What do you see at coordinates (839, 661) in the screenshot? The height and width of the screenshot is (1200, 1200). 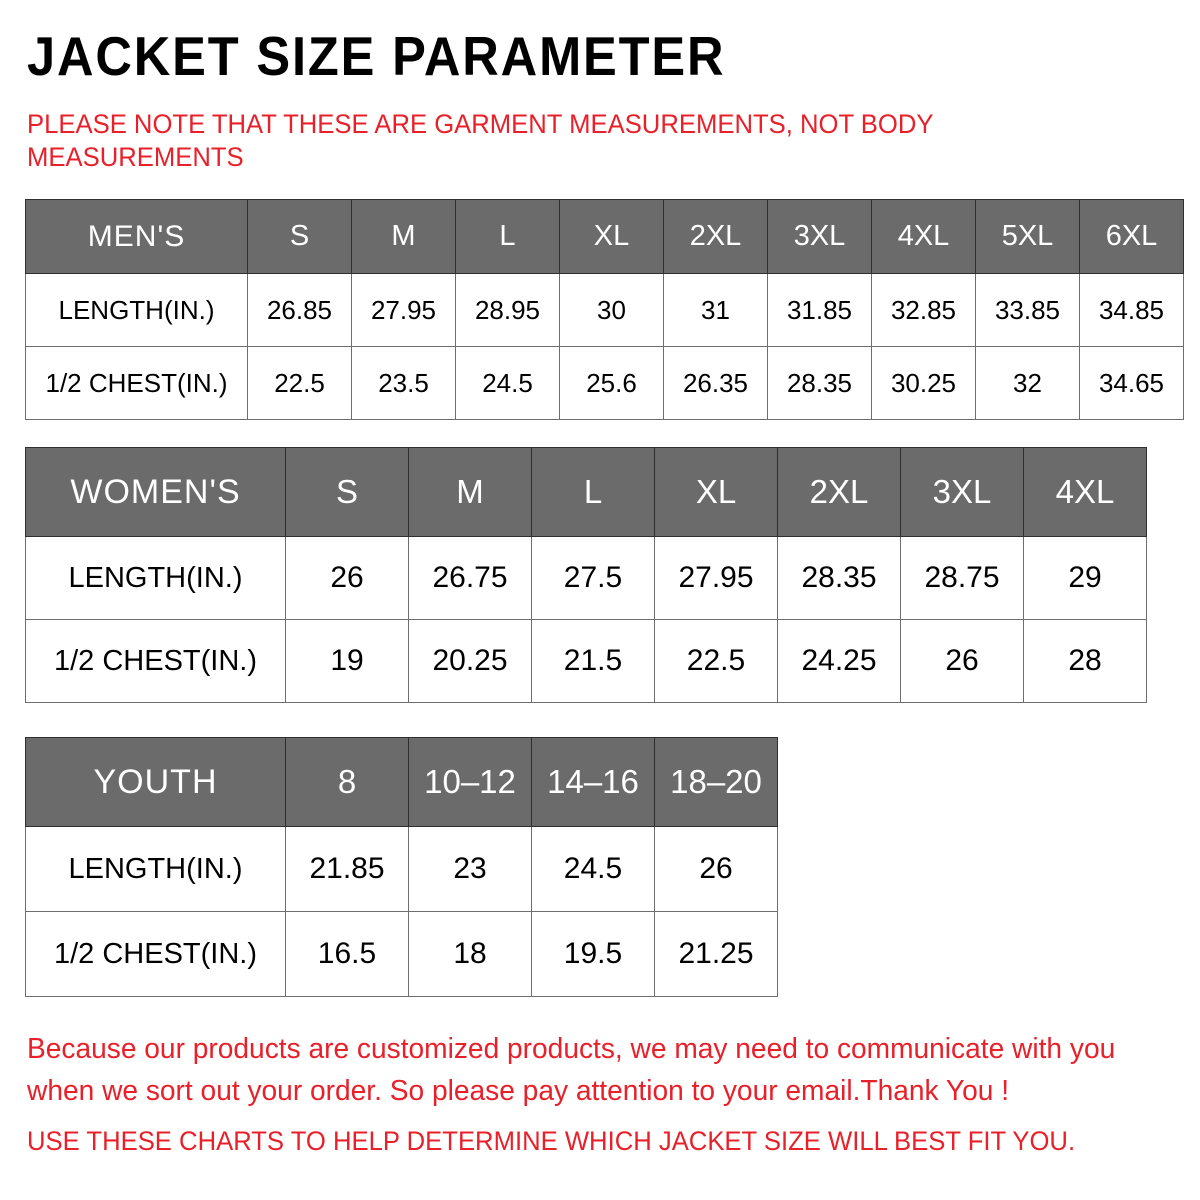 I see `measurement-value-cell: 24.25` at bounding box center [839, 661].